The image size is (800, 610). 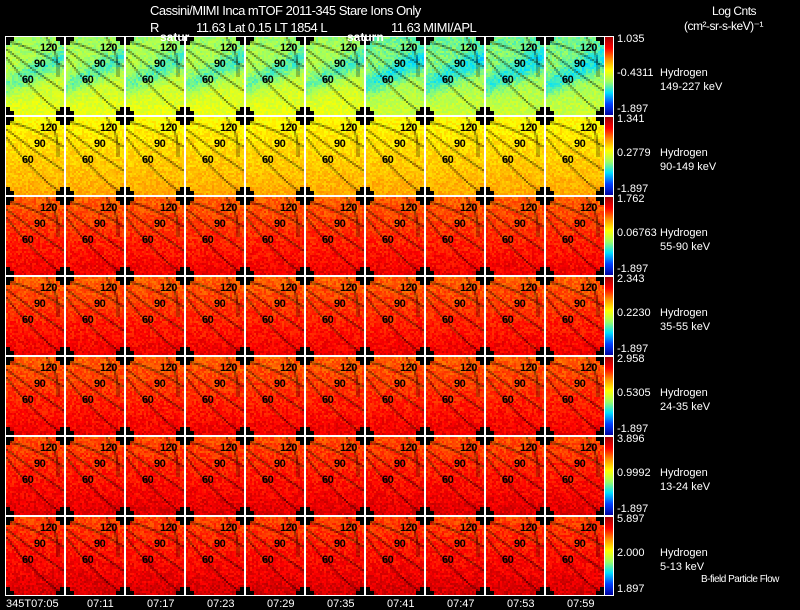 What do you see at coordinates (684, 73) in the screenshot?
I see `species-label: Hydrogen` at bounding box center [684, 73].